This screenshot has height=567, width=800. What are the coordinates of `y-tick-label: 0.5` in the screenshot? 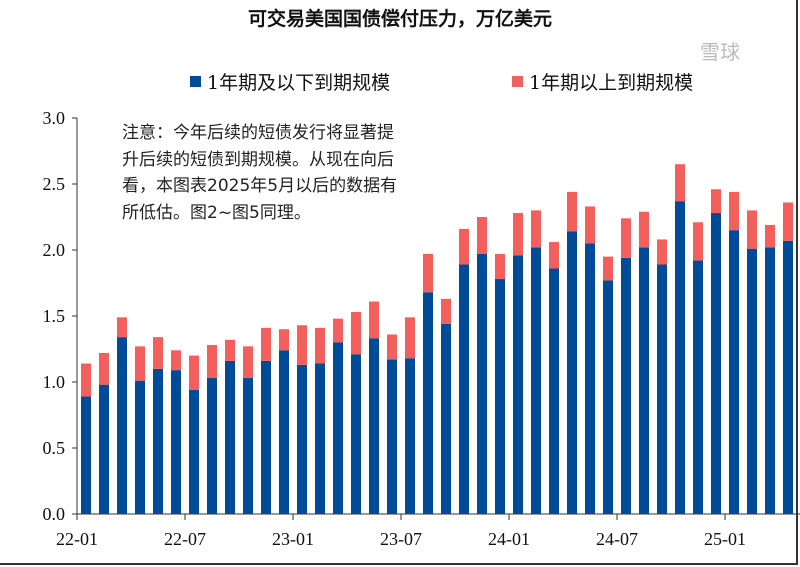 It's located at (54, 448).